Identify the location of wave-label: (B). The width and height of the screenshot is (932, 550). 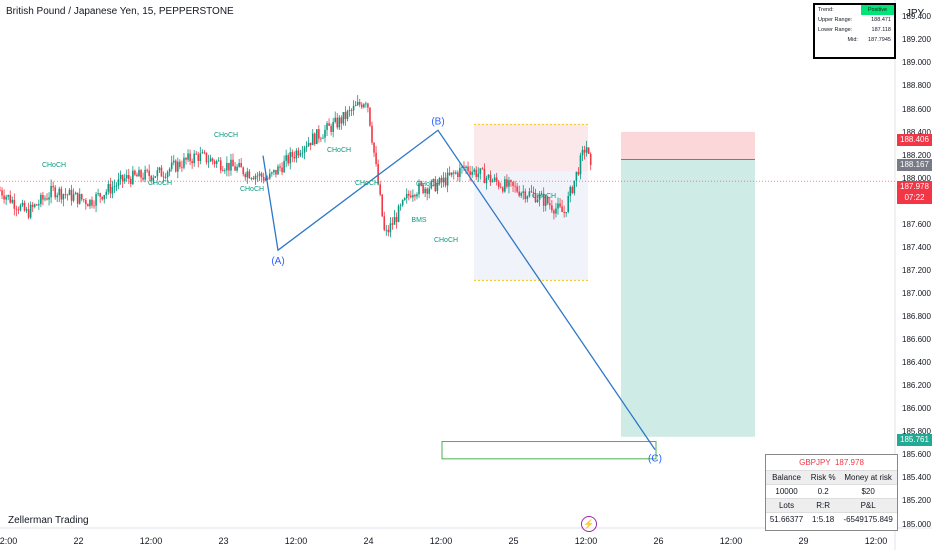
(437, 121).